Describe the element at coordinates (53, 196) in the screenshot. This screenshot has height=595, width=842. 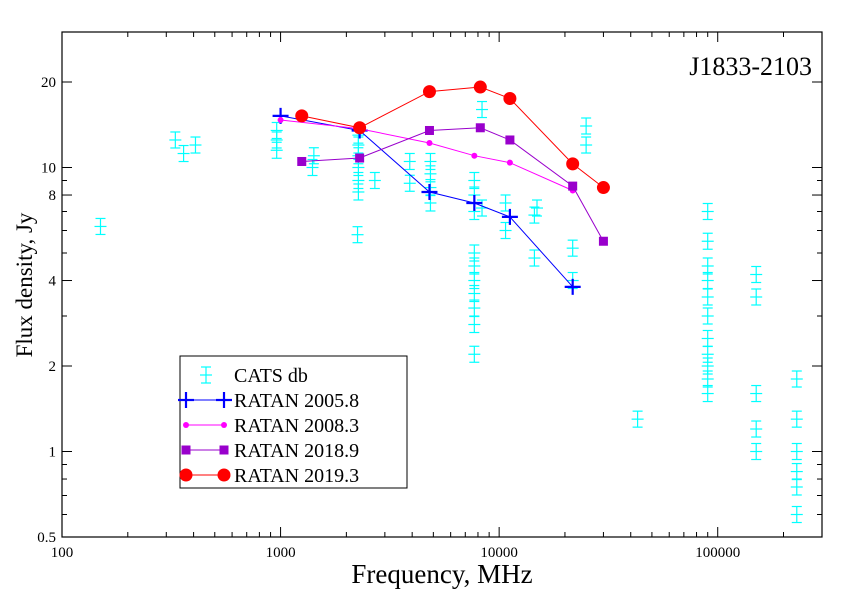
I see `y-tick-label: 8` at that location.